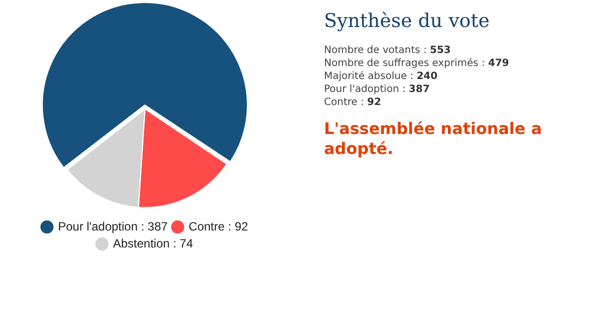  Describe the element at coordinates (218, 226) in the screenshot. I see `legend-label: Contre : 92` at that location.